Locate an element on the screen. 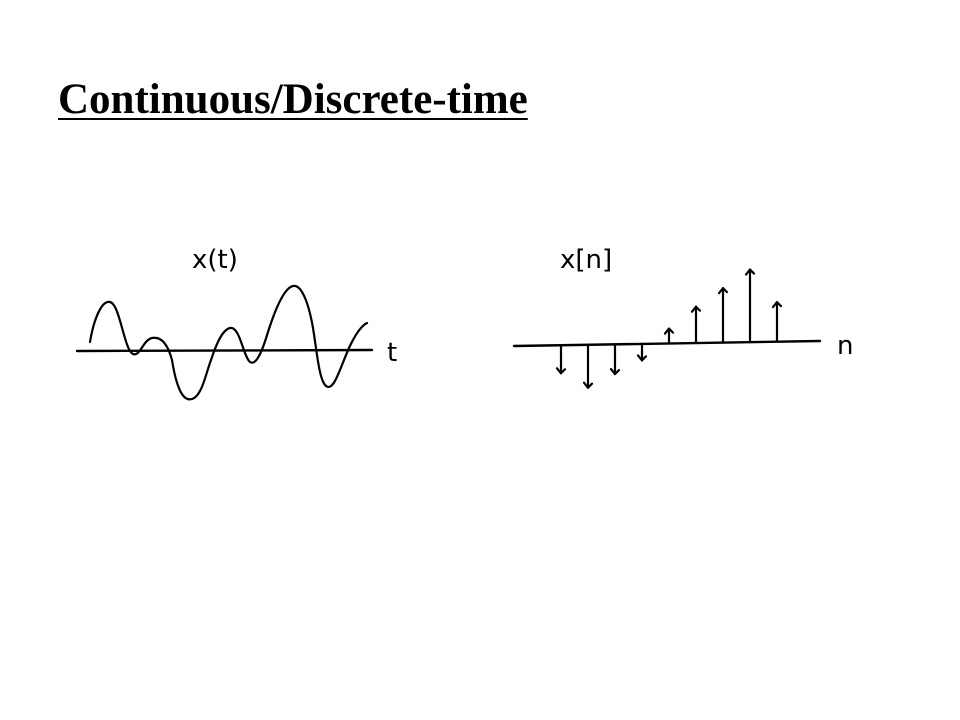  discrete-time-stems is located at coordinates (669, 328).